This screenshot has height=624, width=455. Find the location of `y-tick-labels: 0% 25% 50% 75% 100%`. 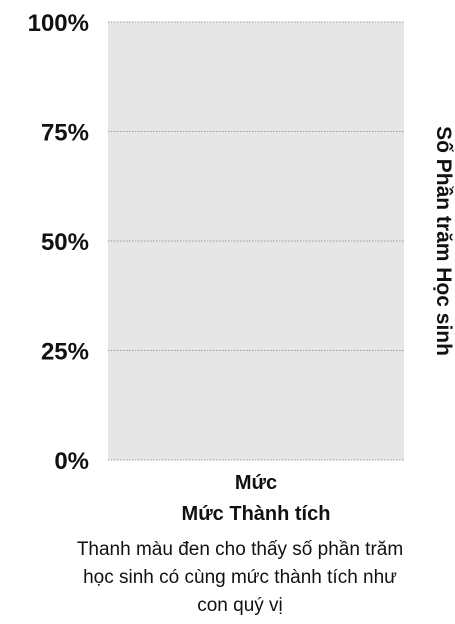

y-tick-labels: 0% 25% 50% 75% 100% is located at coordinates (58, 242).